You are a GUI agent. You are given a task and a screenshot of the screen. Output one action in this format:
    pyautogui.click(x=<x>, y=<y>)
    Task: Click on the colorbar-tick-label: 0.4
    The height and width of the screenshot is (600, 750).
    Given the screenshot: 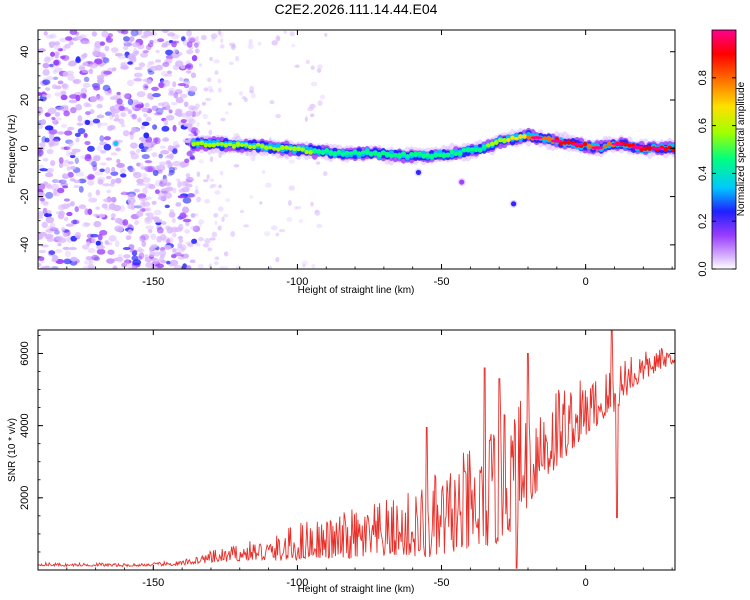 What is the action you would take?
    pyautogui.click(x=703, y=173)
    